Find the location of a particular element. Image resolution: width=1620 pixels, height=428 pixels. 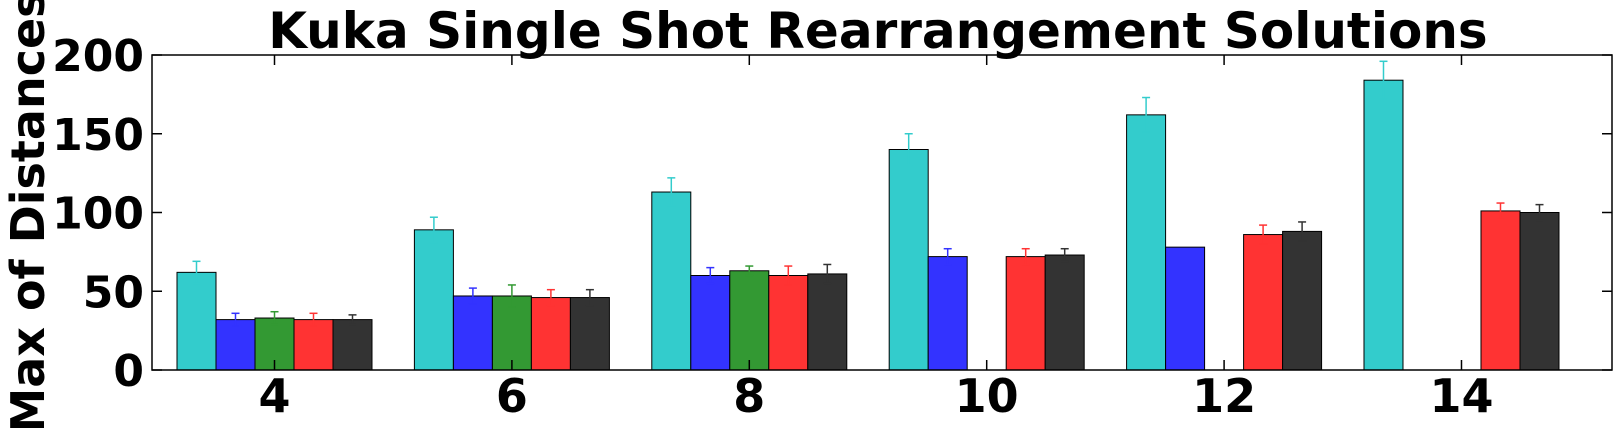

x-tick-label: 10 is located at coordinates (987, 396).